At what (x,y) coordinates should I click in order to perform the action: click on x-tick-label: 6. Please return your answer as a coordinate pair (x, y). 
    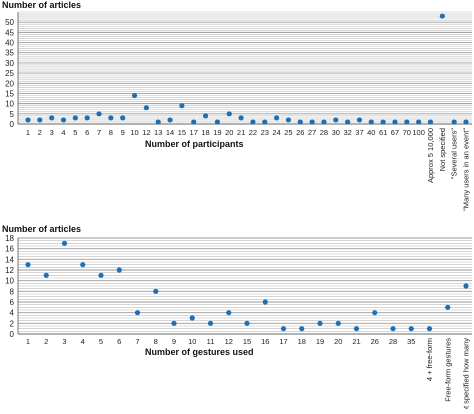
    Looking at the image, I should click on (119, 341).